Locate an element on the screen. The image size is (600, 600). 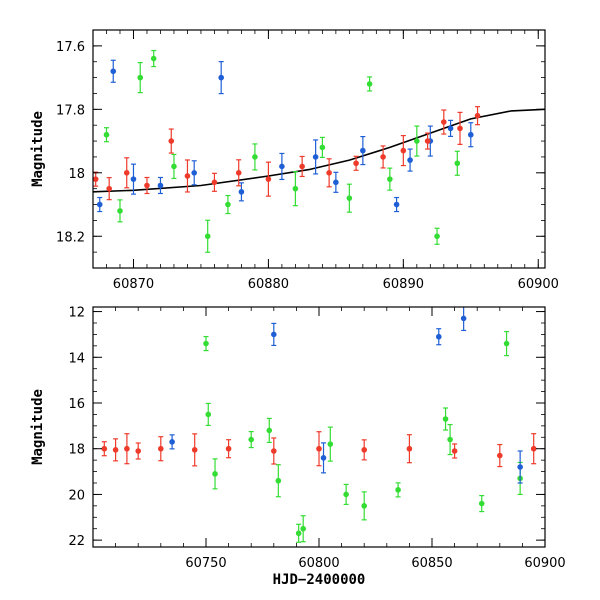
top-y-tick-label: 17.6 is located at coordinates (70, 47).